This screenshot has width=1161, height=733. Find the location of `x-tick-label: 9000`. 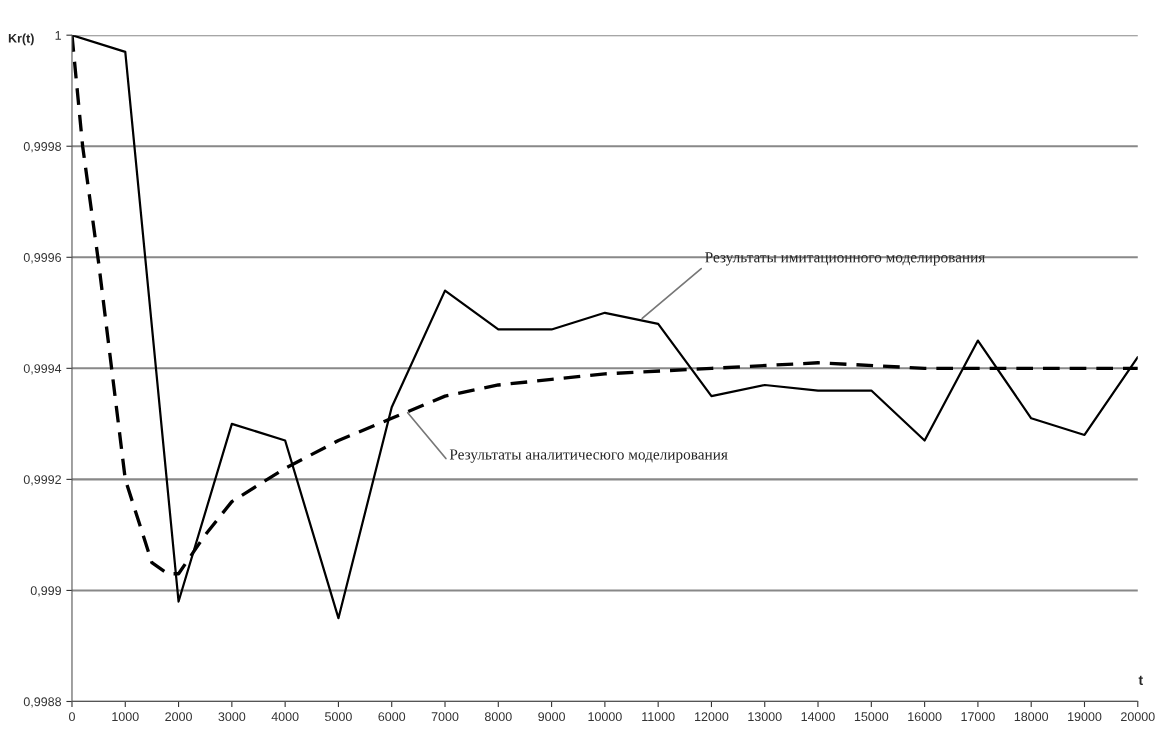

x-tick-label: 9000 is located at coordinates (552, 717).